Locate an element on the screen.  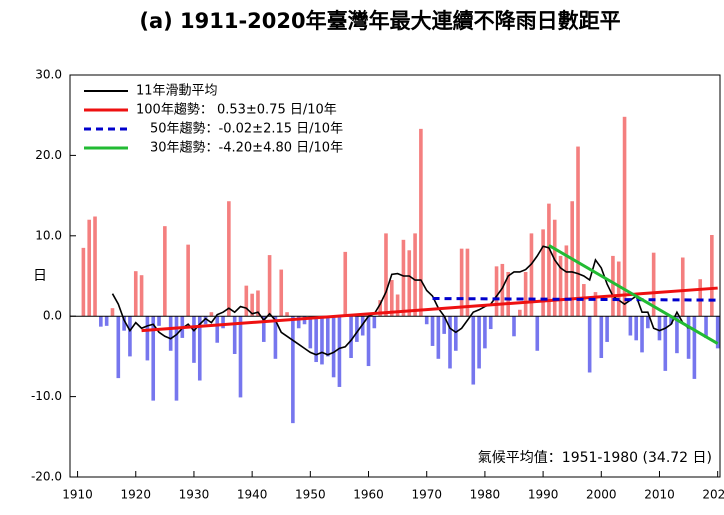
x-tick-label: 1970 is located at coordinates (426, 495).